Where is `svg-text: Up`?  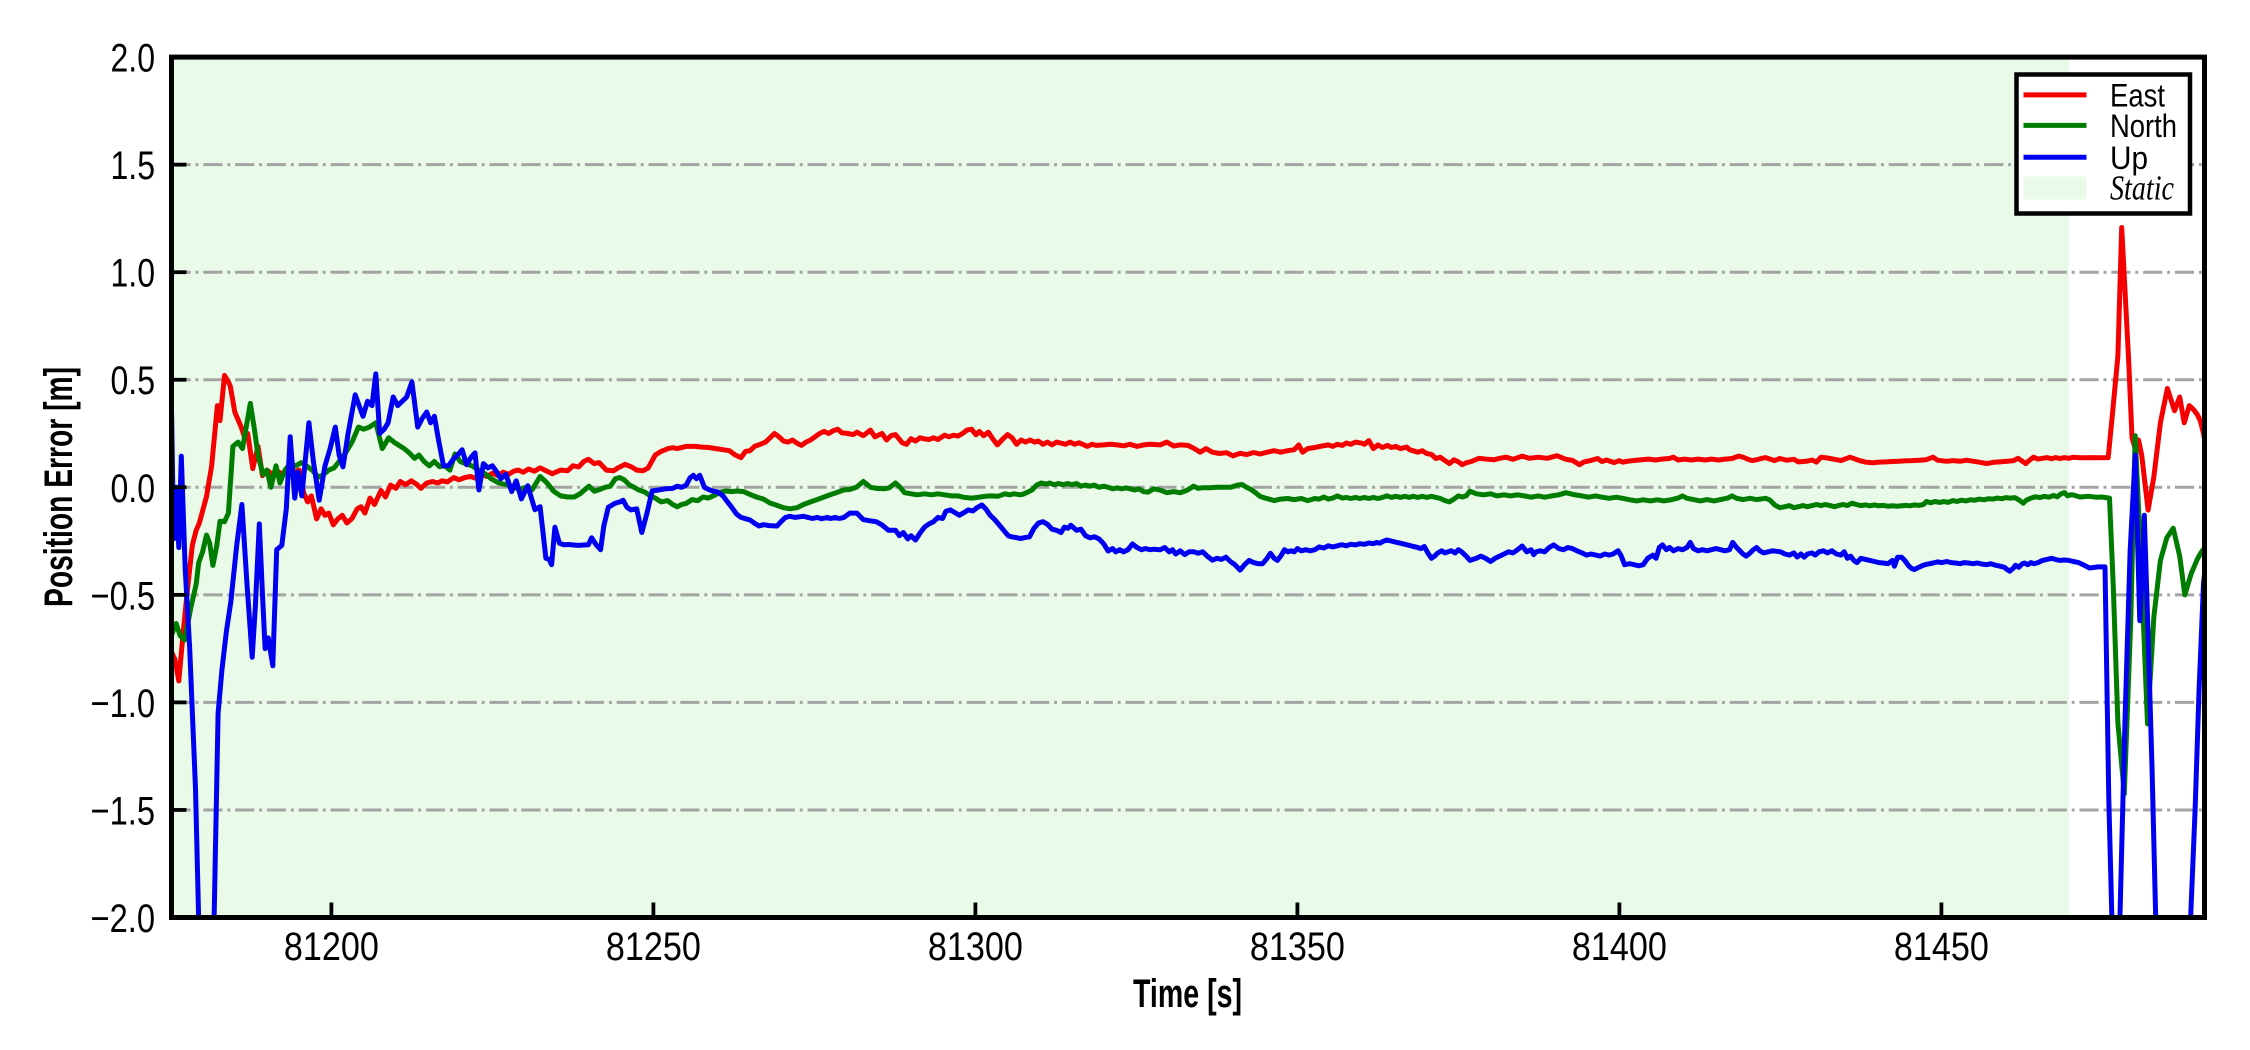
svg-text: Up is located at coordinates (2129, 158).